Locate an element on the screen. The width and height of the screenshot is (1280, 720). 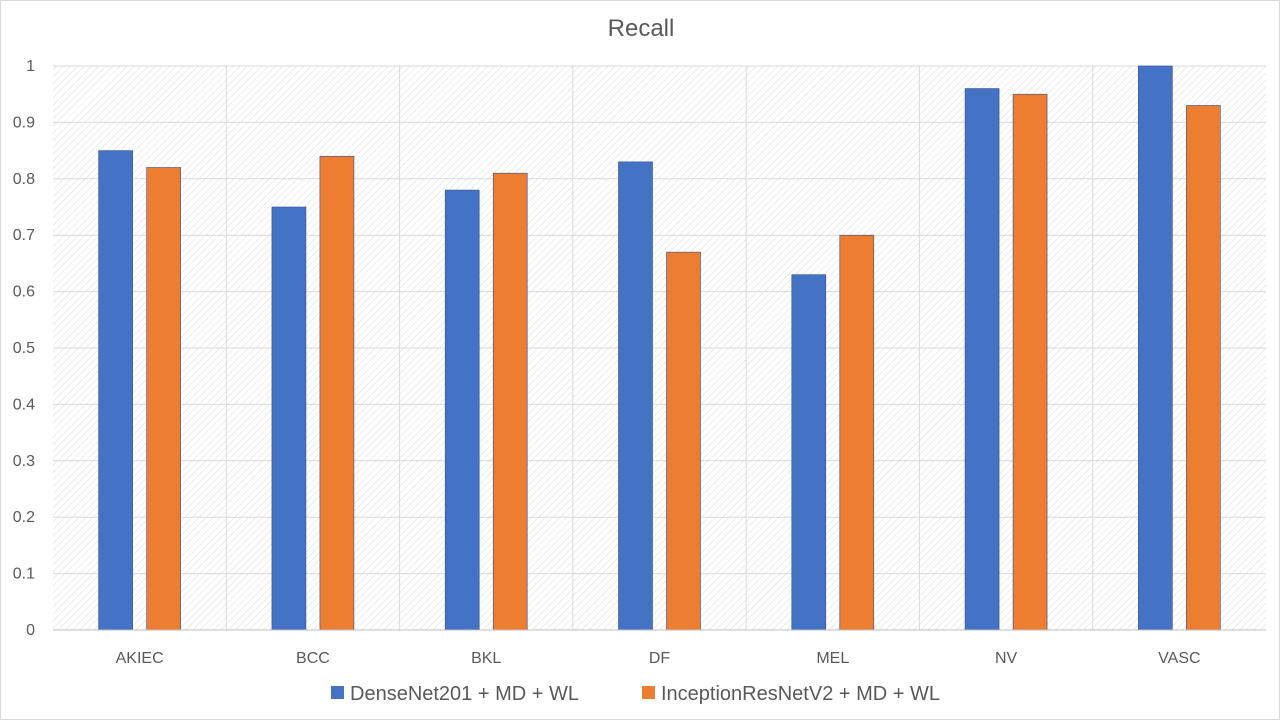
y-tick-label: 0.5 is located at coordinates (24, 348).